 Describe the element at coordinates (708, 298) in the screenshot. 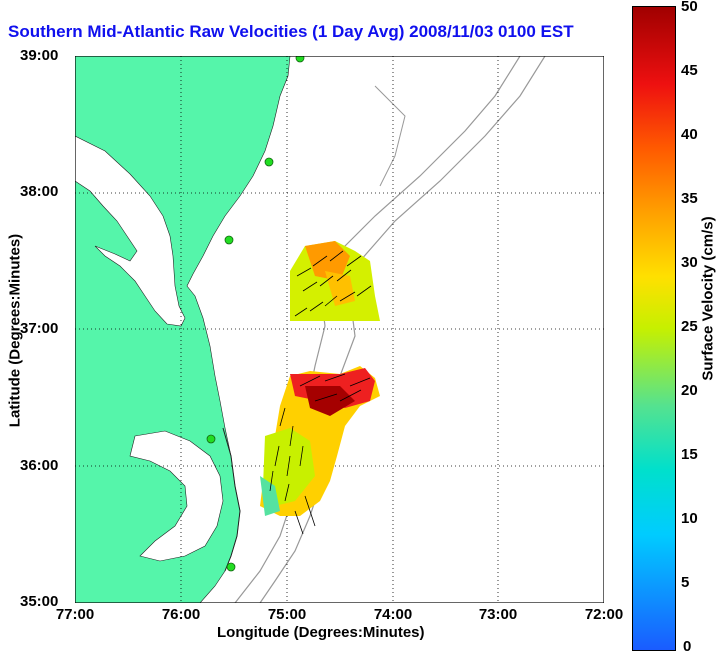

I see `colorbar-label: Surface Velocity (cm/s)` at that location.